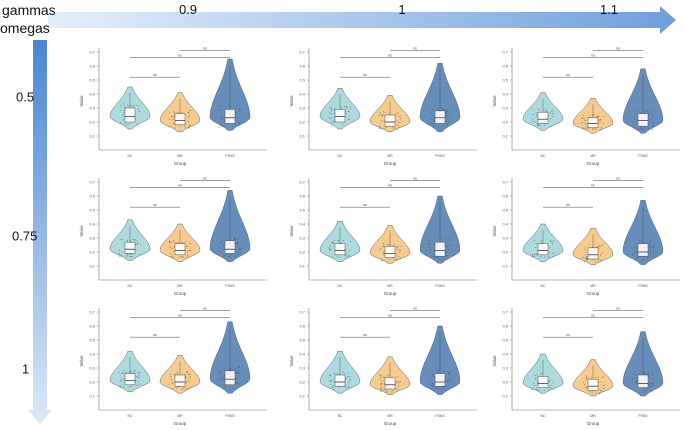  What do you see at coordinates (440, 286) in the screenshot?
I see `category-label: PSNS` at bounding box center [440, 286].